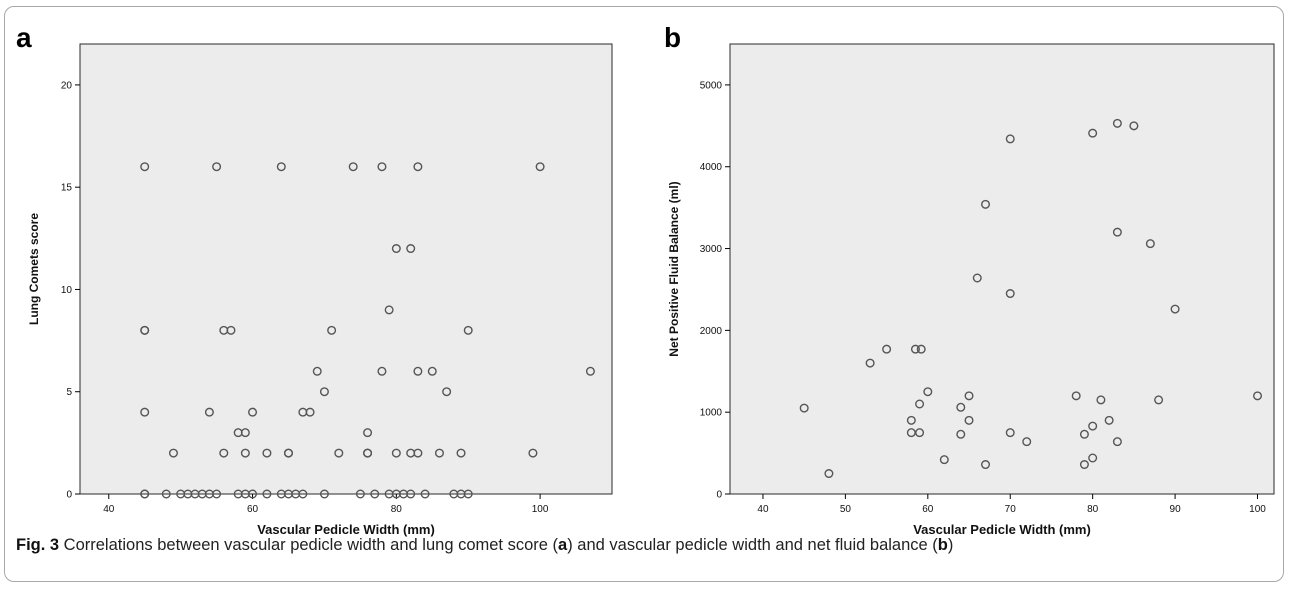 The image size is (1292, 590). Describe the element at coordinates (763, 509) in the screenshot. I see `x-tick-label-b: 40` at that location.